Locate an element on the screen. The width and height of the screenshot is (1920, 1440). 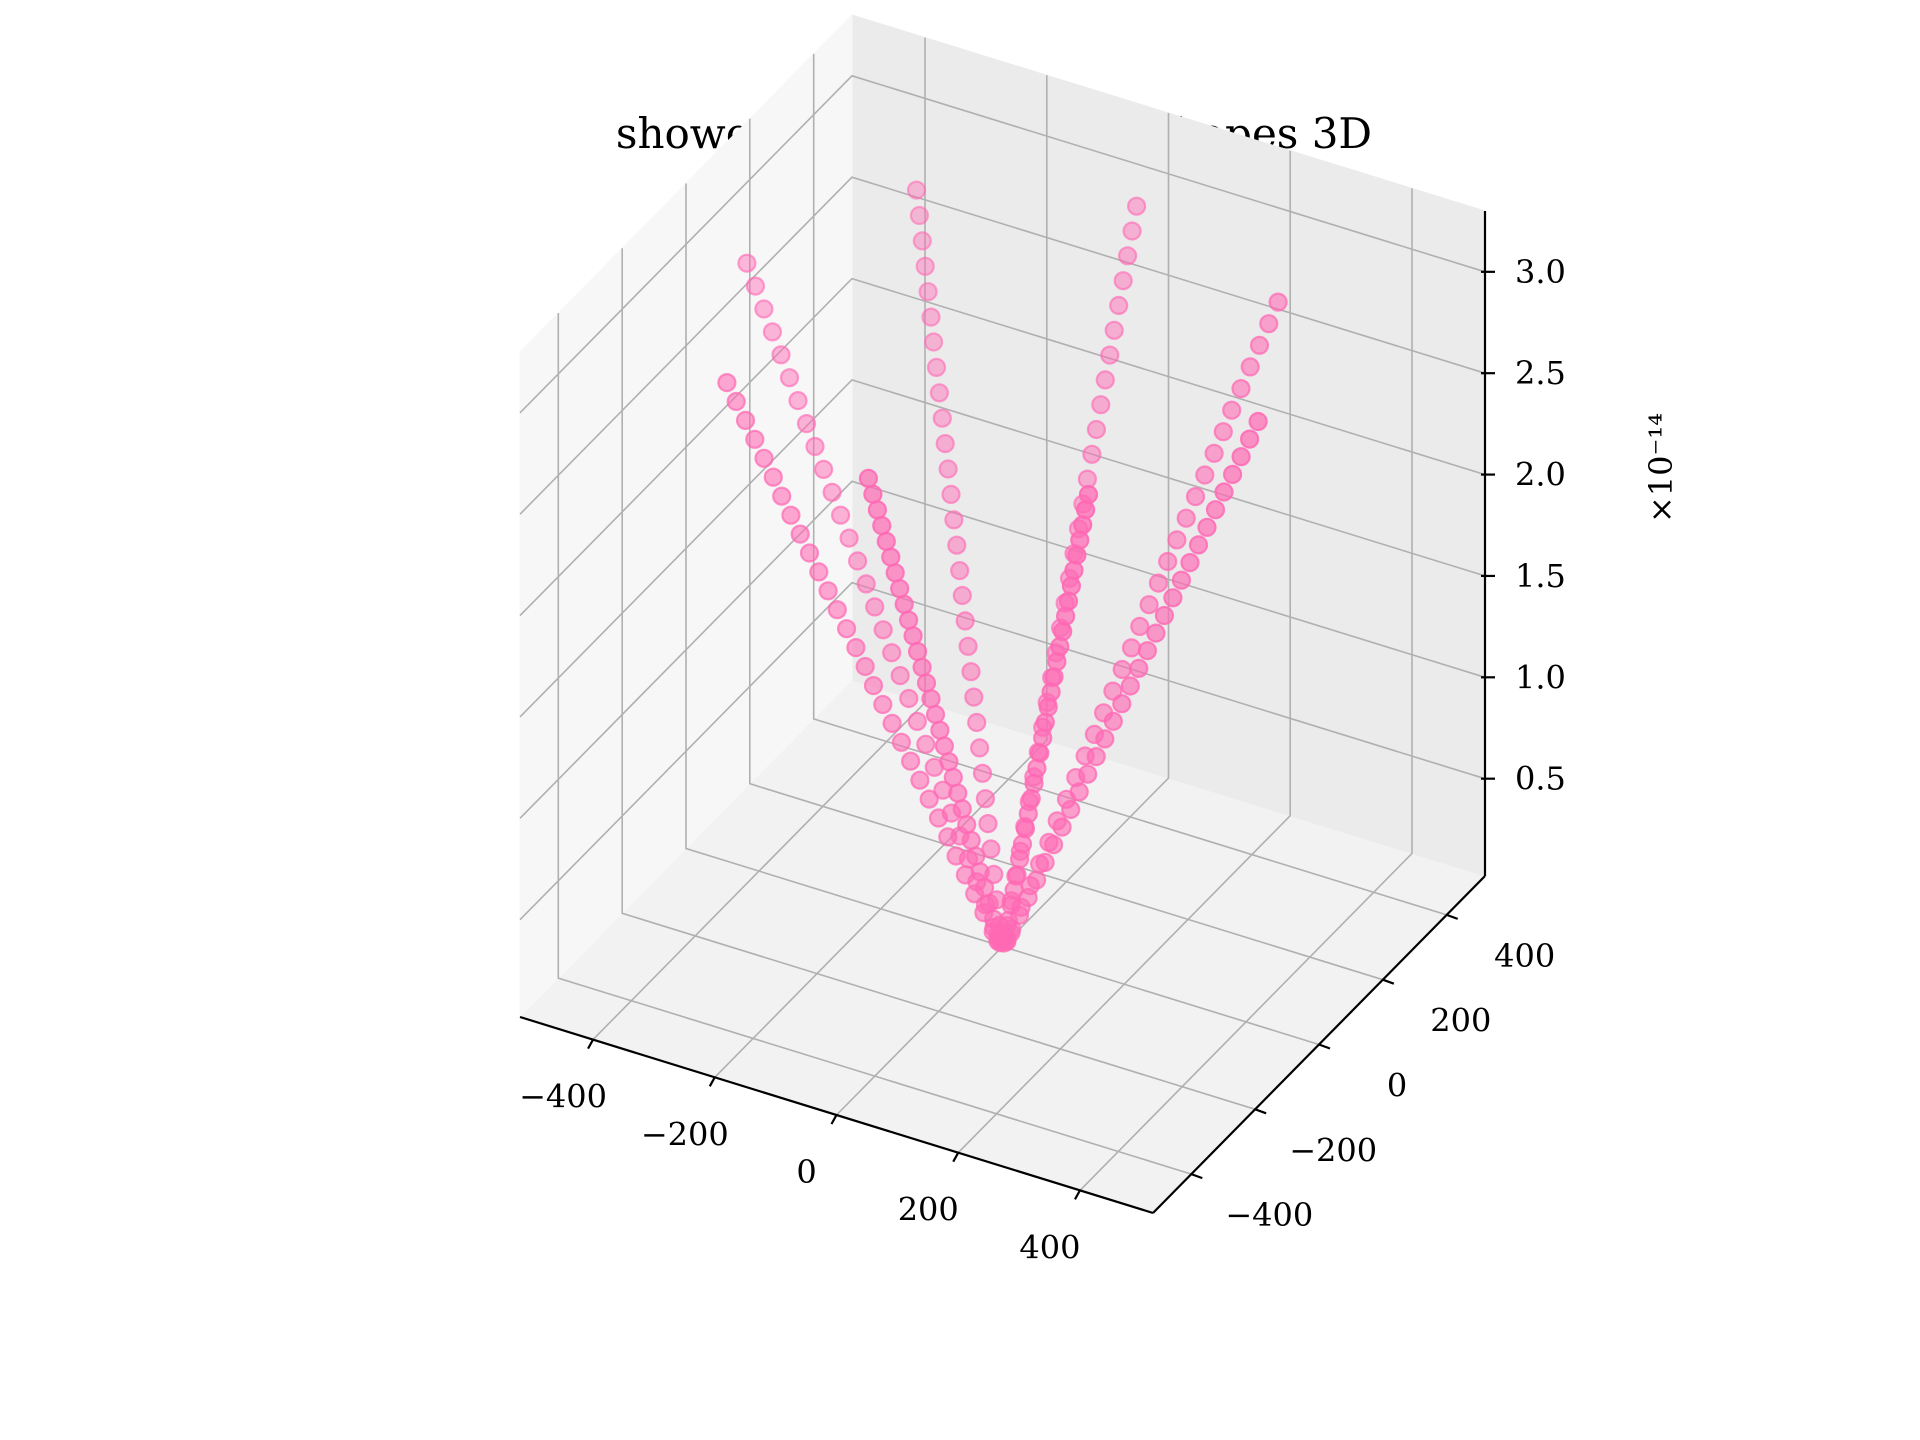
x-tick is located at coordinates (591, 1044).